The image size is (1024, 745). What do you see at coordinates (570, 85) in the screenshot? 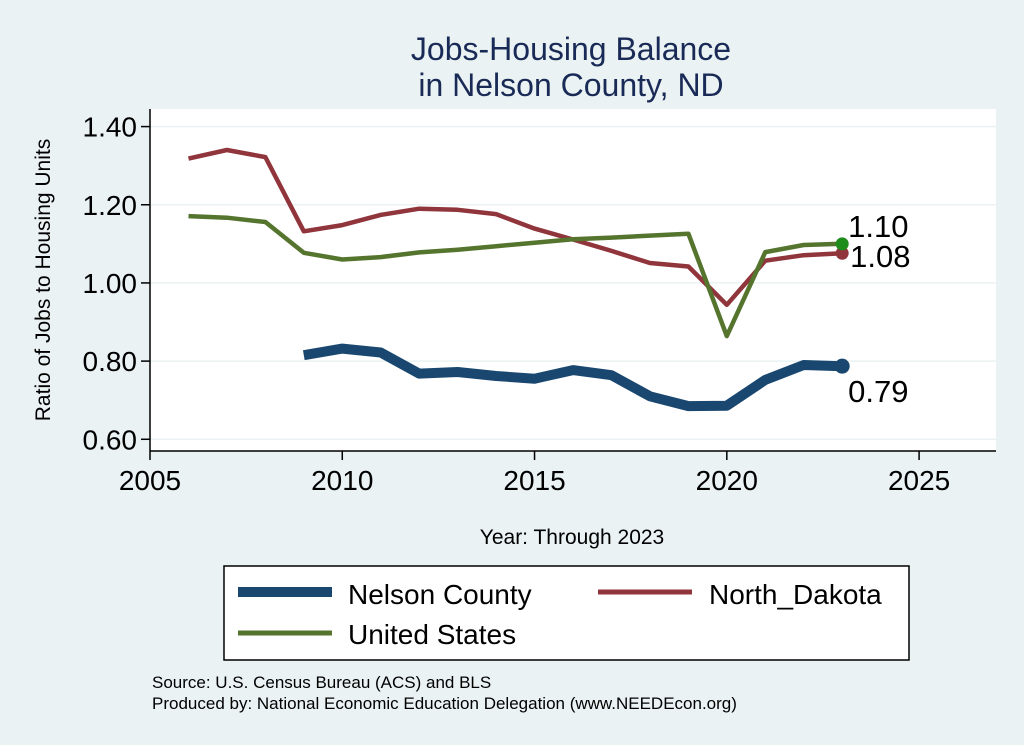
I see `chart-title-line-2: in Nelson County, ND` at bounding box center [570, 85].